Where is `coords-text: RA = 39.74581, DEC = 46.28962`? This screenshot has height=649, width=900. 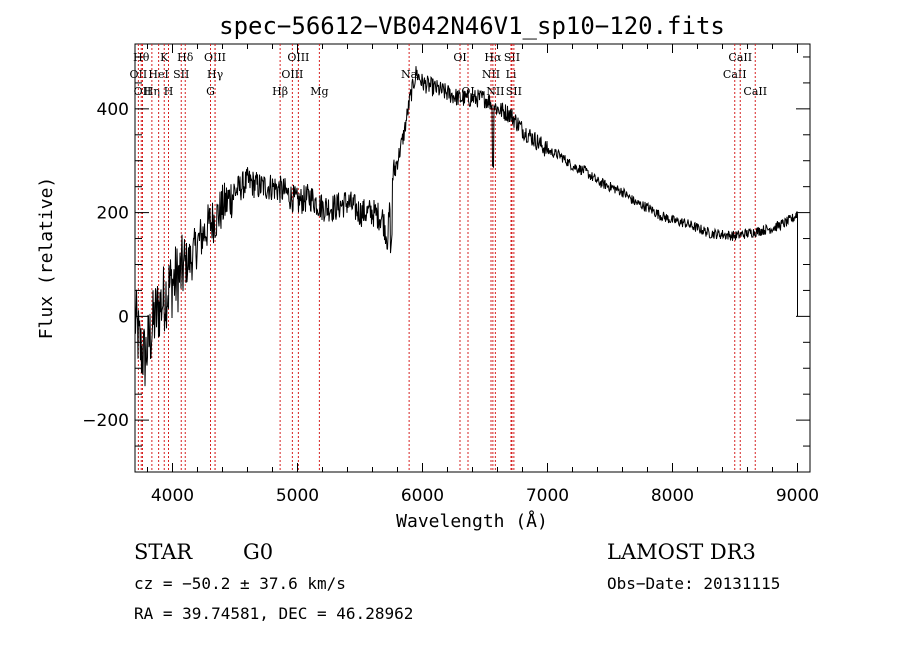 coords-text: RA = 39.74581, DEC = 46.28962 is located at coordinates (273, 613).